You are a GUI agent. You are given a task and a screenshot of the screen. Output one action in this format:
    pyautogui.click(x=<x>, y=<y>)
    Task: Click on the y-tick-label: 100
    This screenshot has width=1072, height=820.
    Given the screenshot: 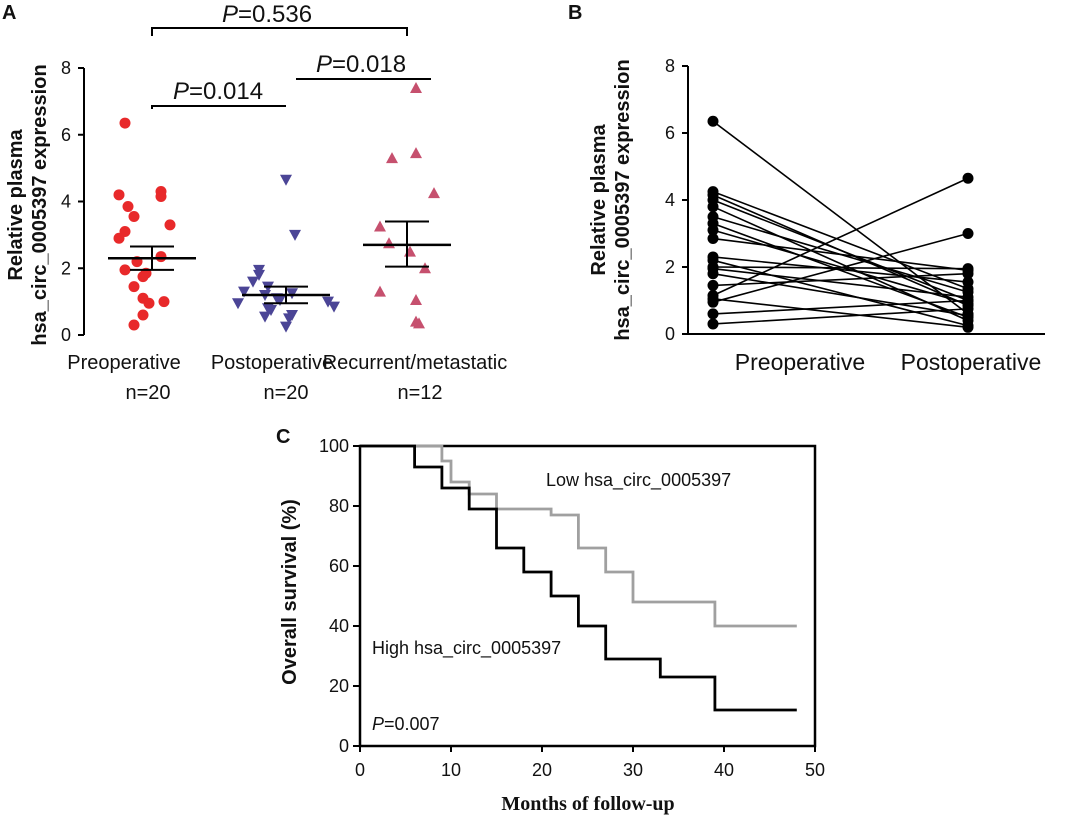 What is the action you would take?
    pyautogui.click(x=334, y=446)
    